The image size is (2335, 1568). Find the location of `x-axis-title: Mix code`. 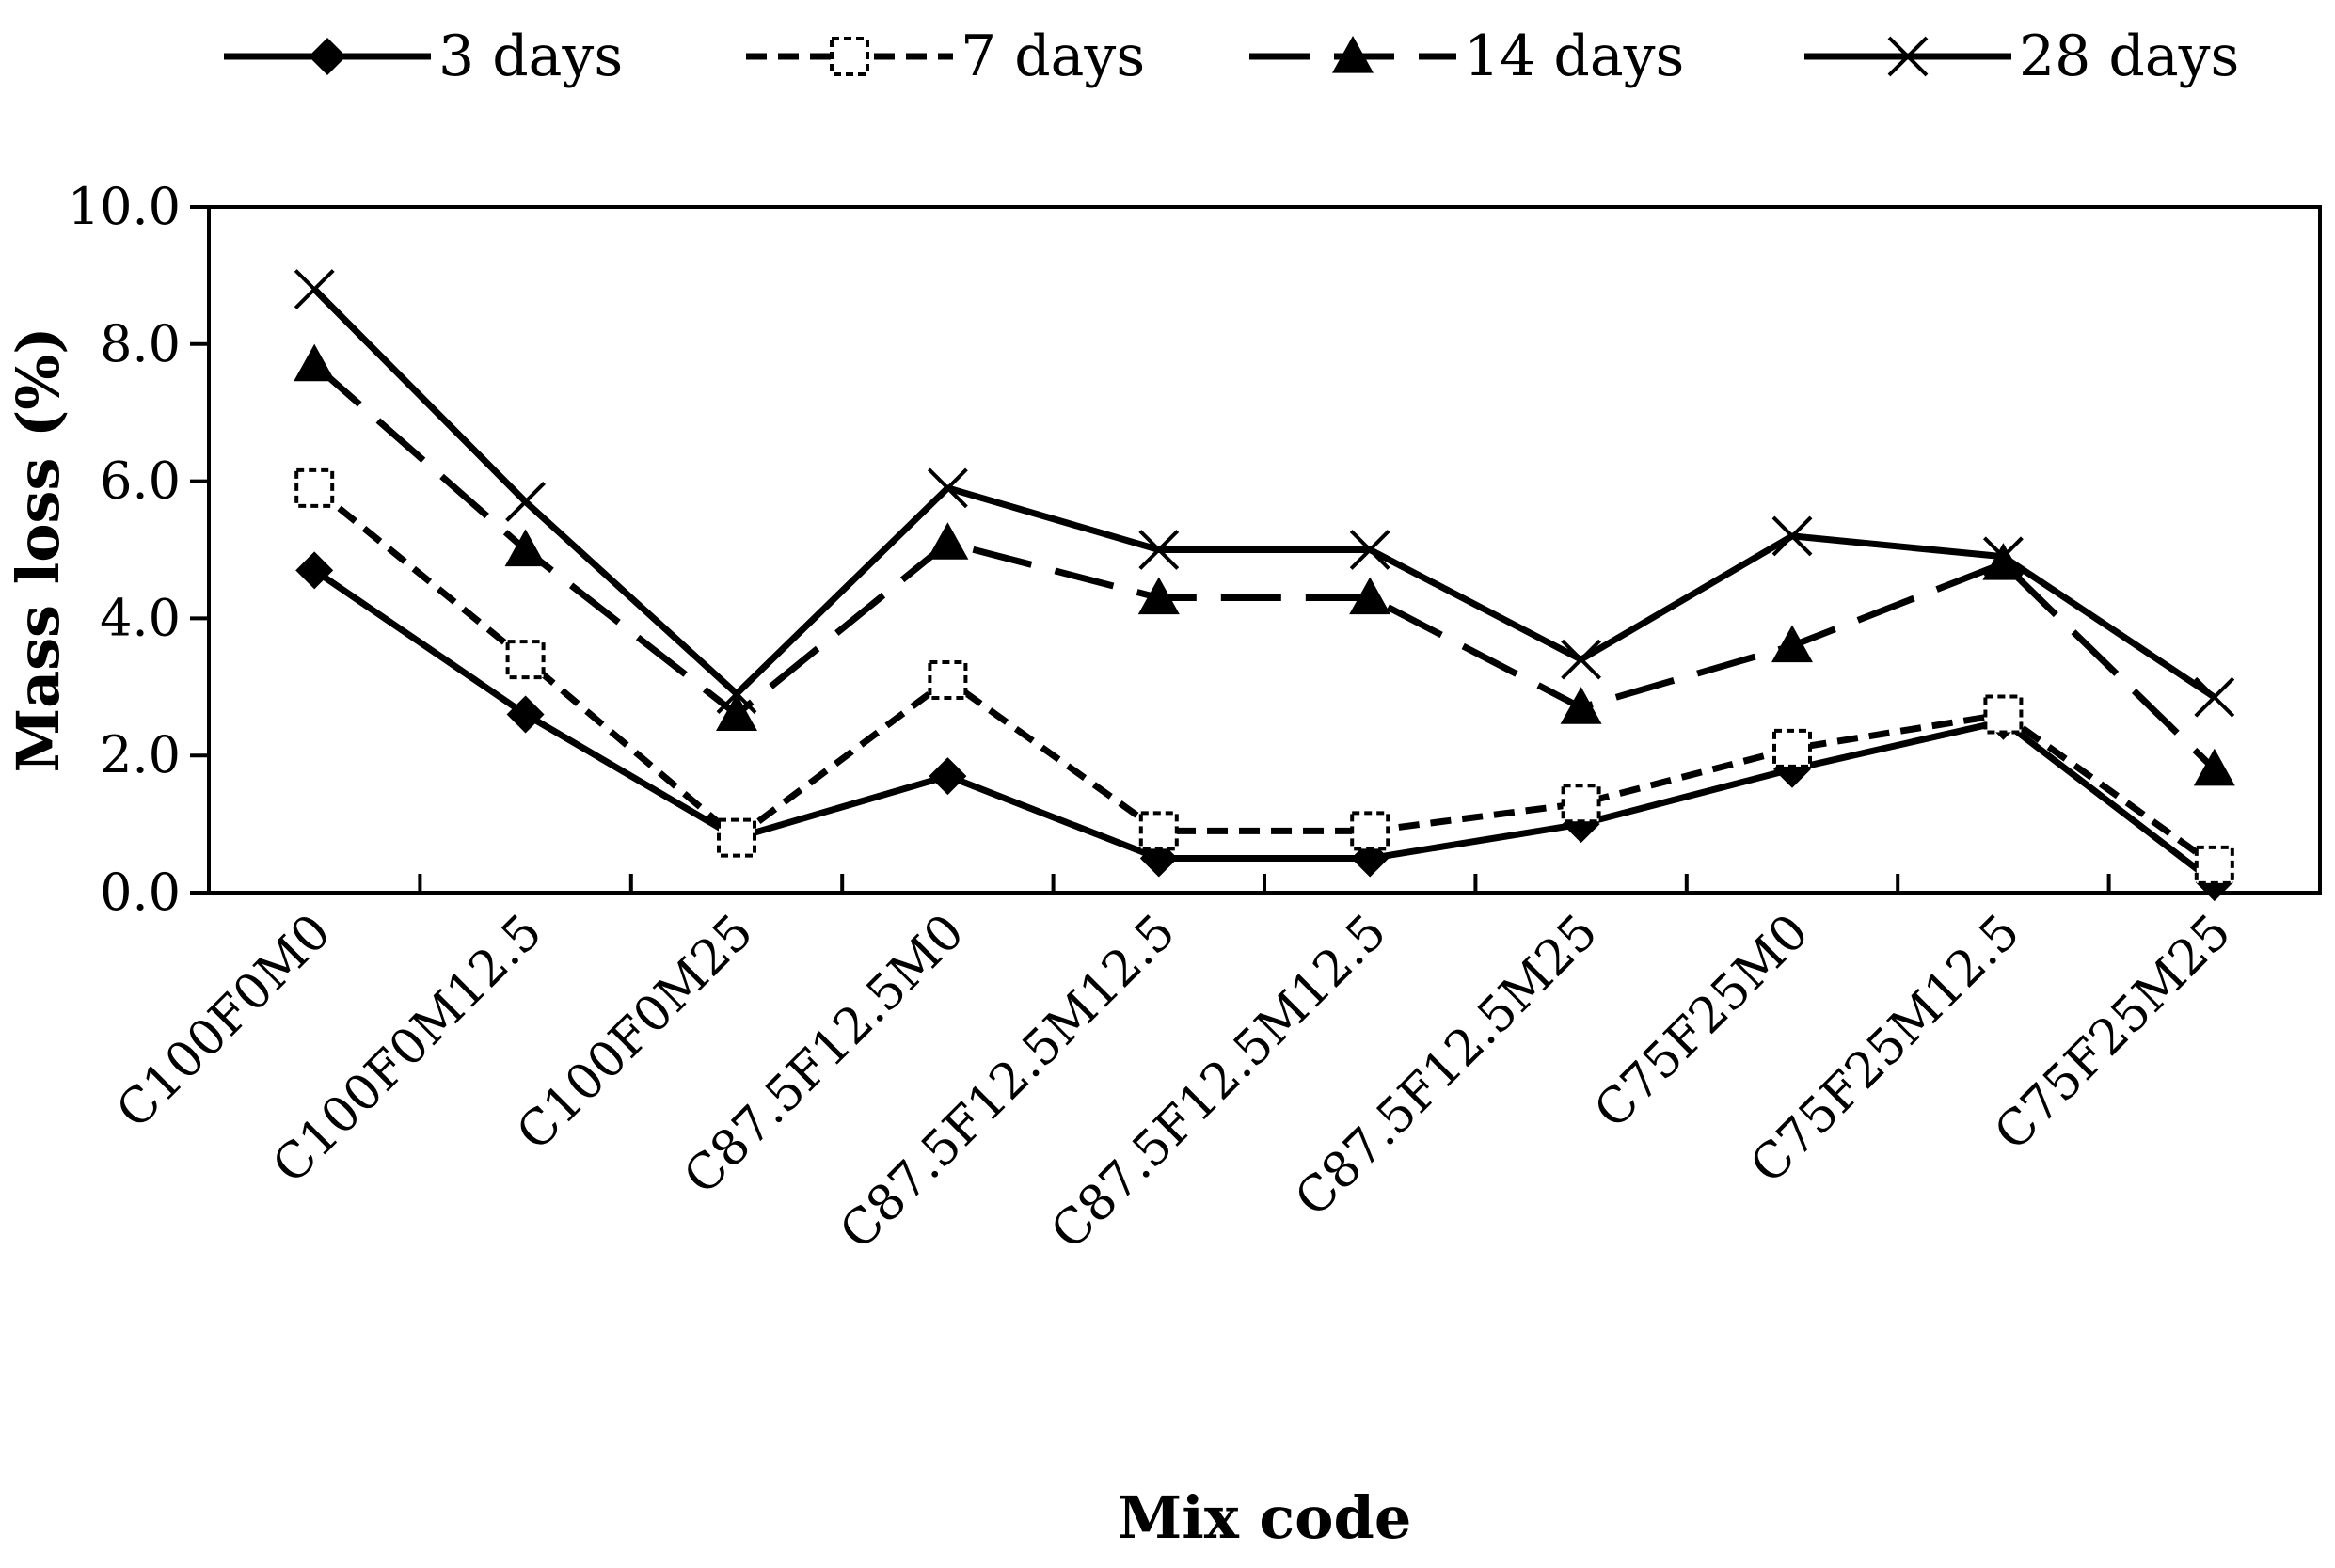

x-axis-title: Mix code is located at coordinates (1265, 1517).